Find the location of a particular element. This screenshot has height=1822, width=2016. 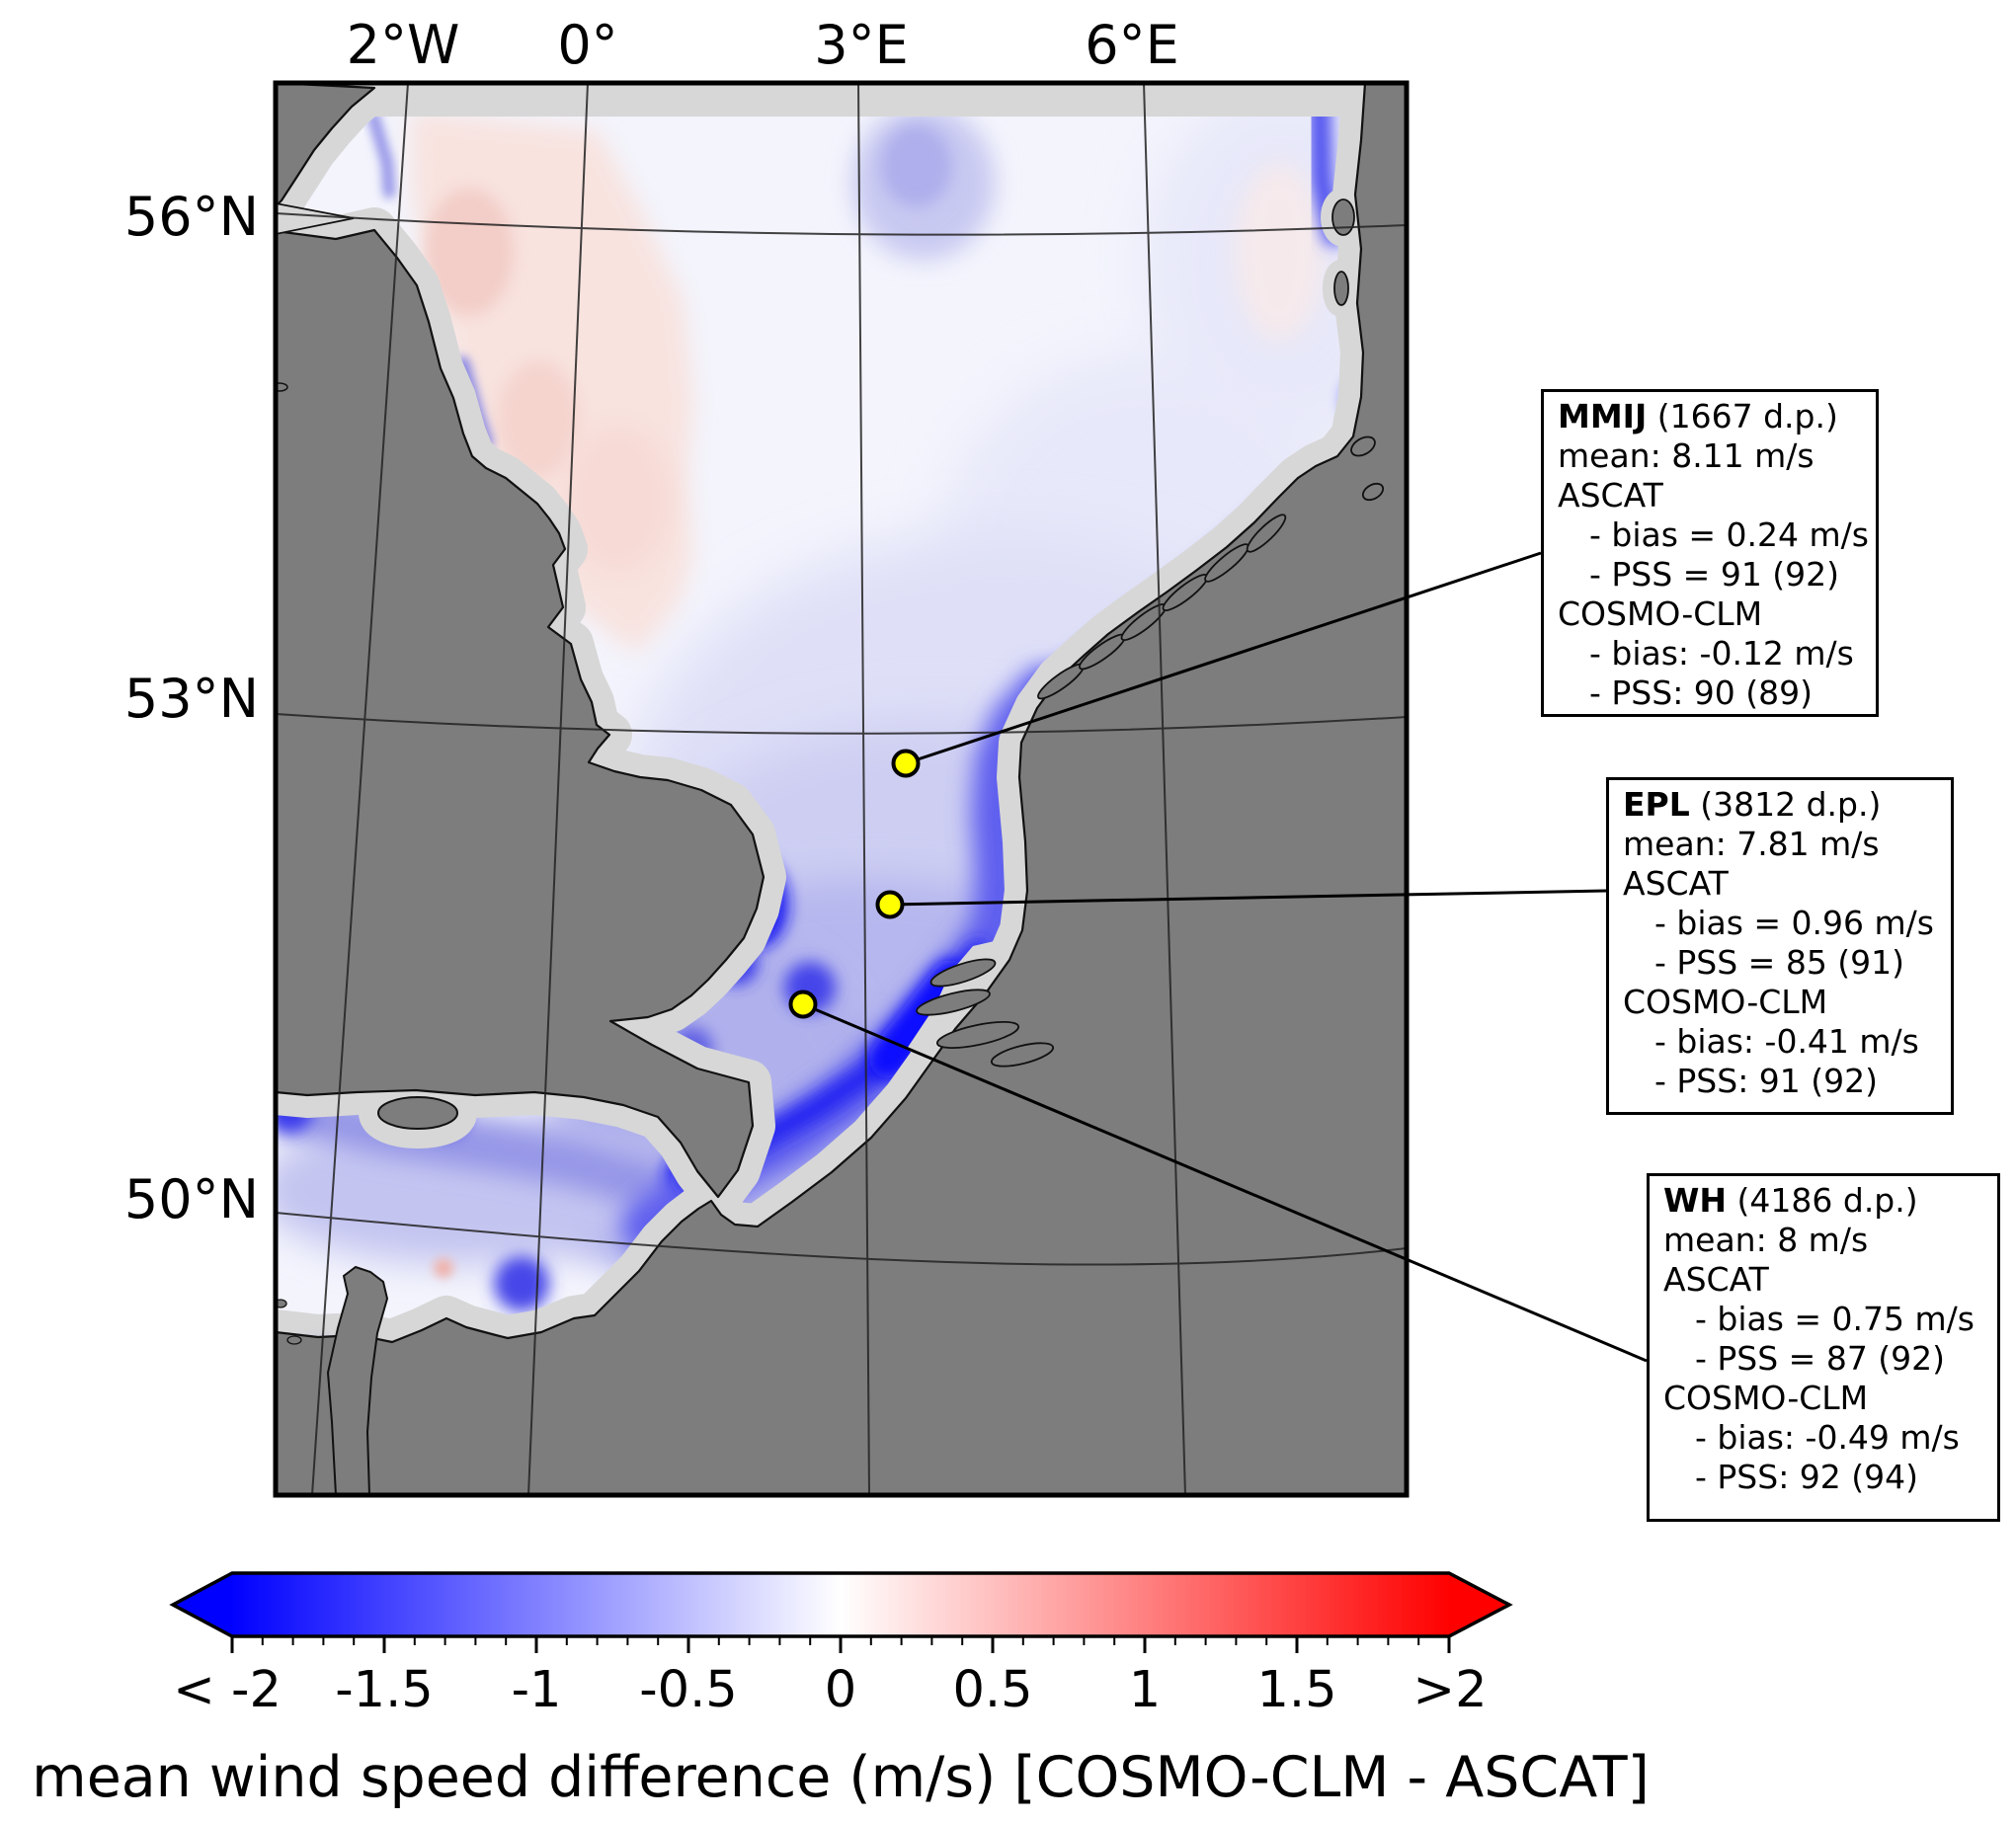

colorbar-ticks is located at coordinates (841, 1644).